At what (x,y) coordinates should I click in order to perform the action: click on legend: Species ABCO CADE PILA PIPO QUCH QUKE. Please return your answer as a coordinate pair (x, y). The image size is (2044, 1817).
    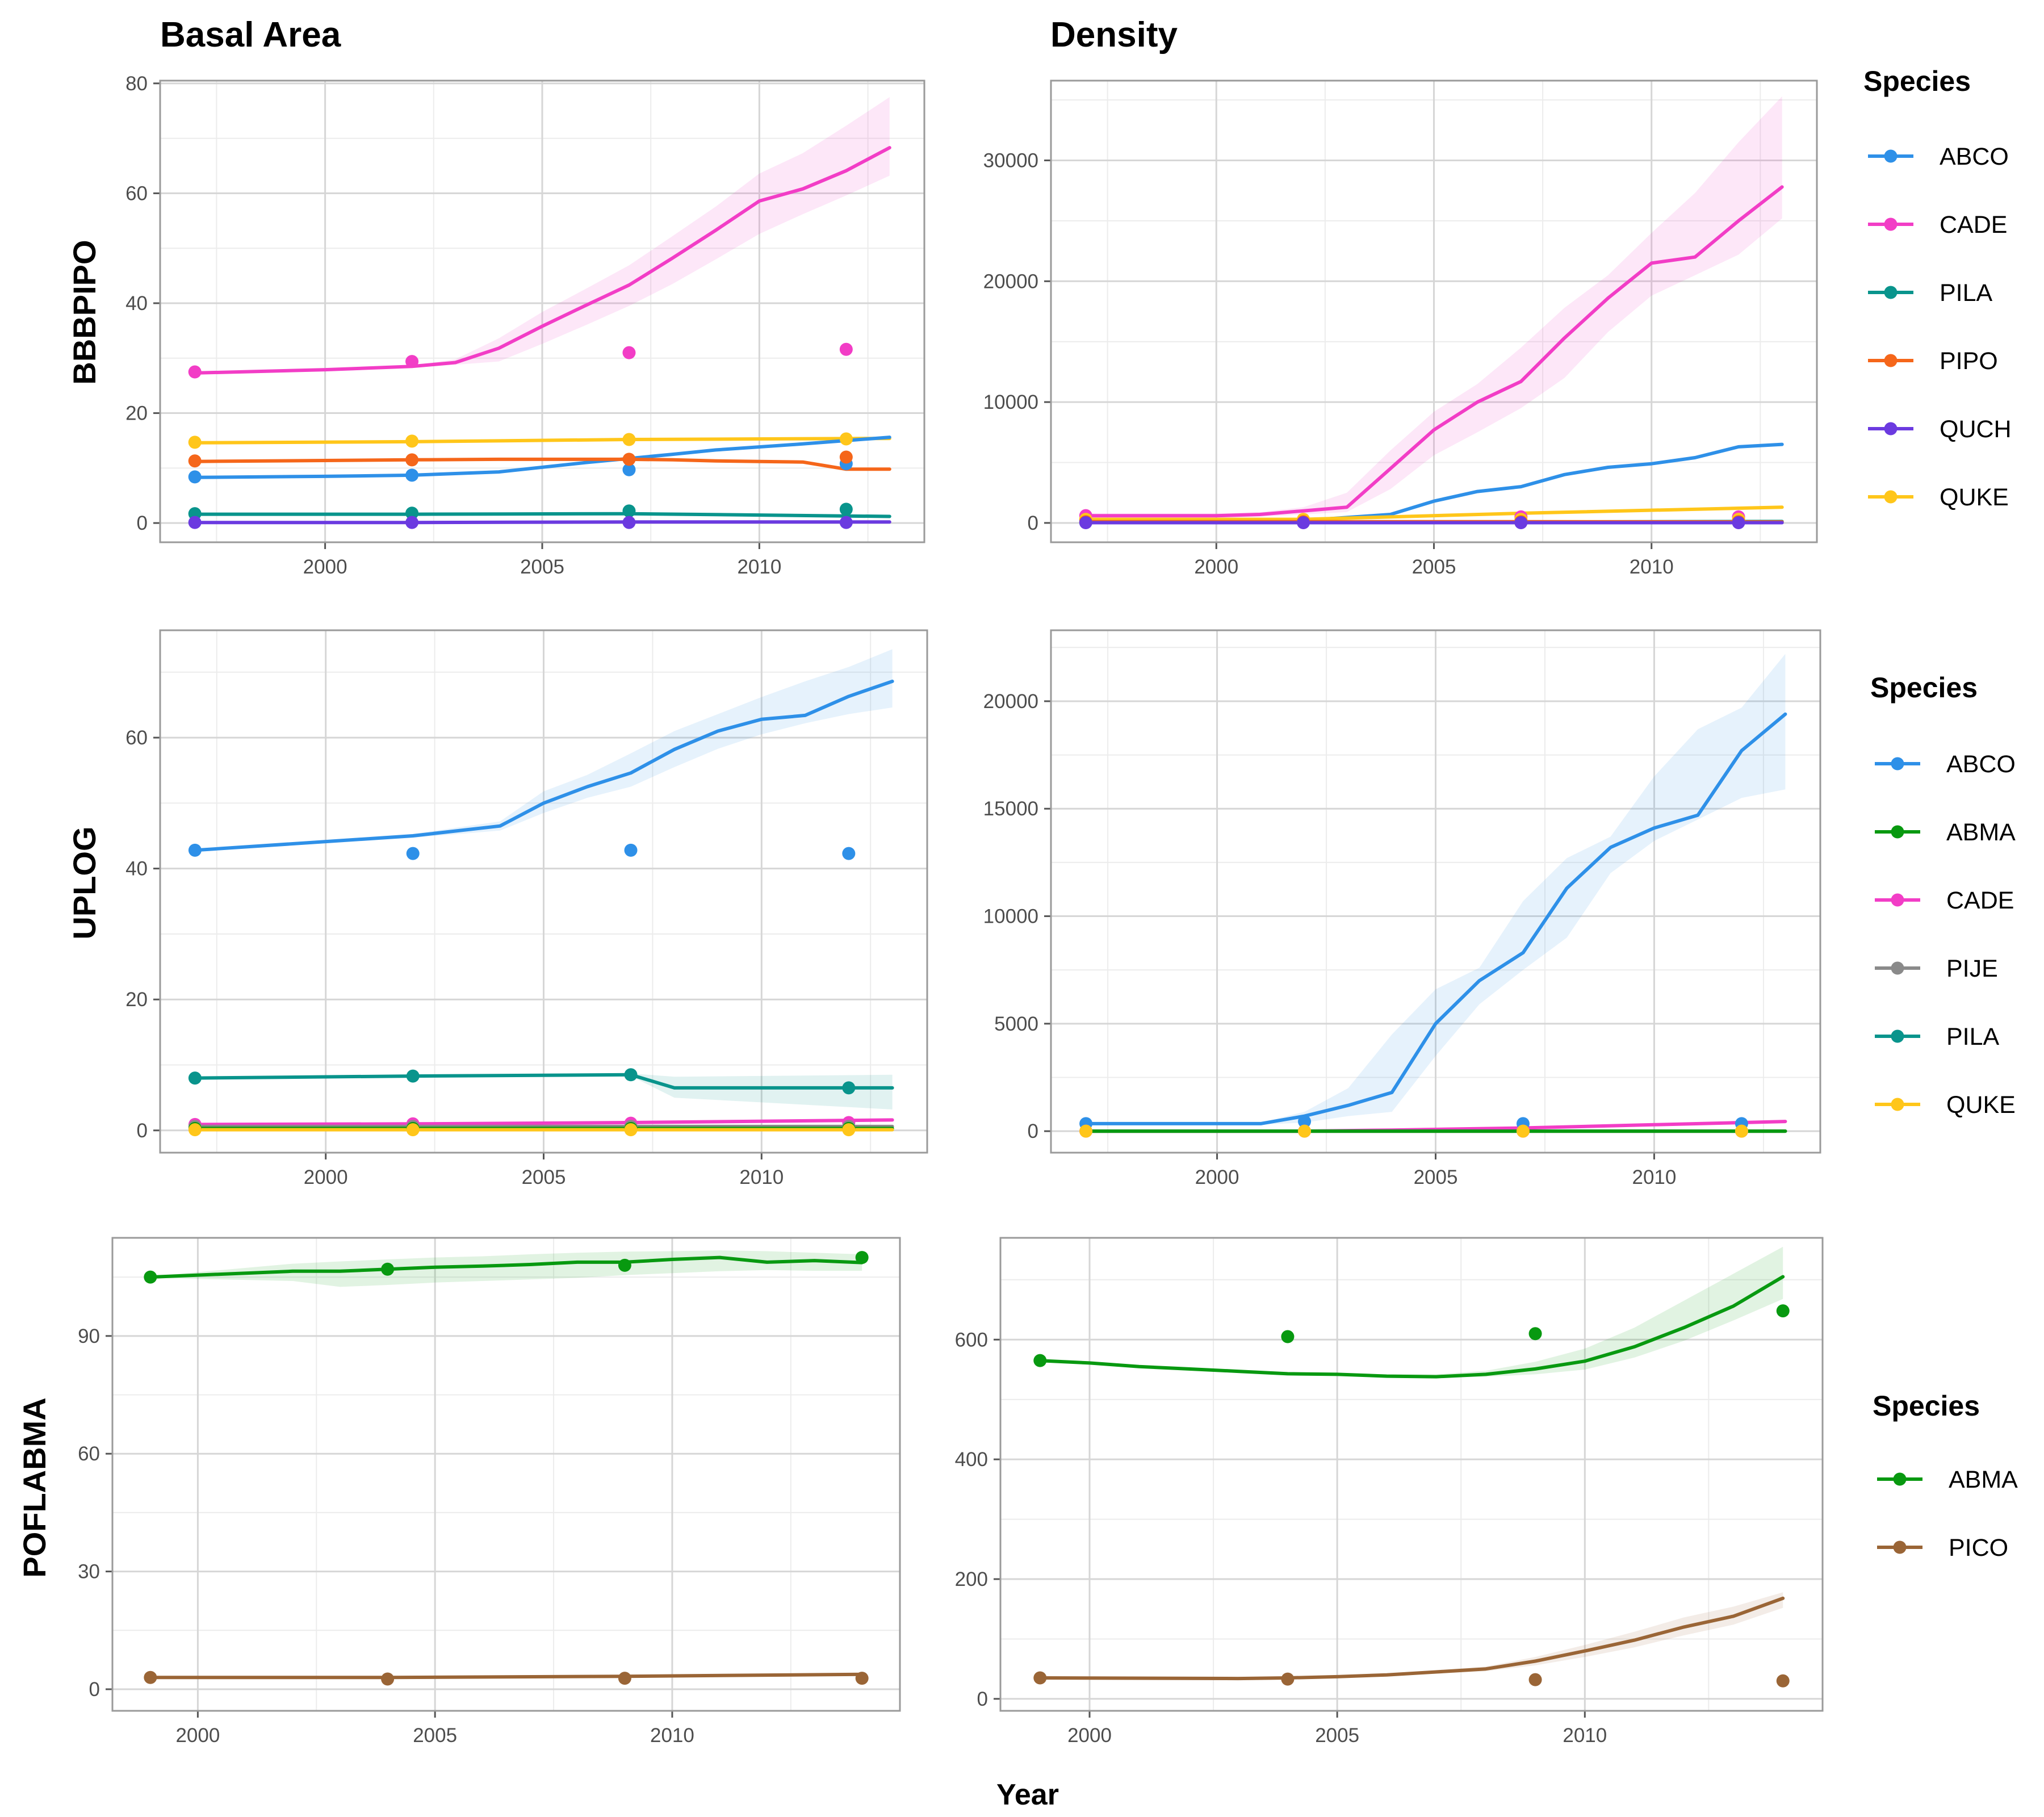
    Looking at the image, I should click on (1937, 288).